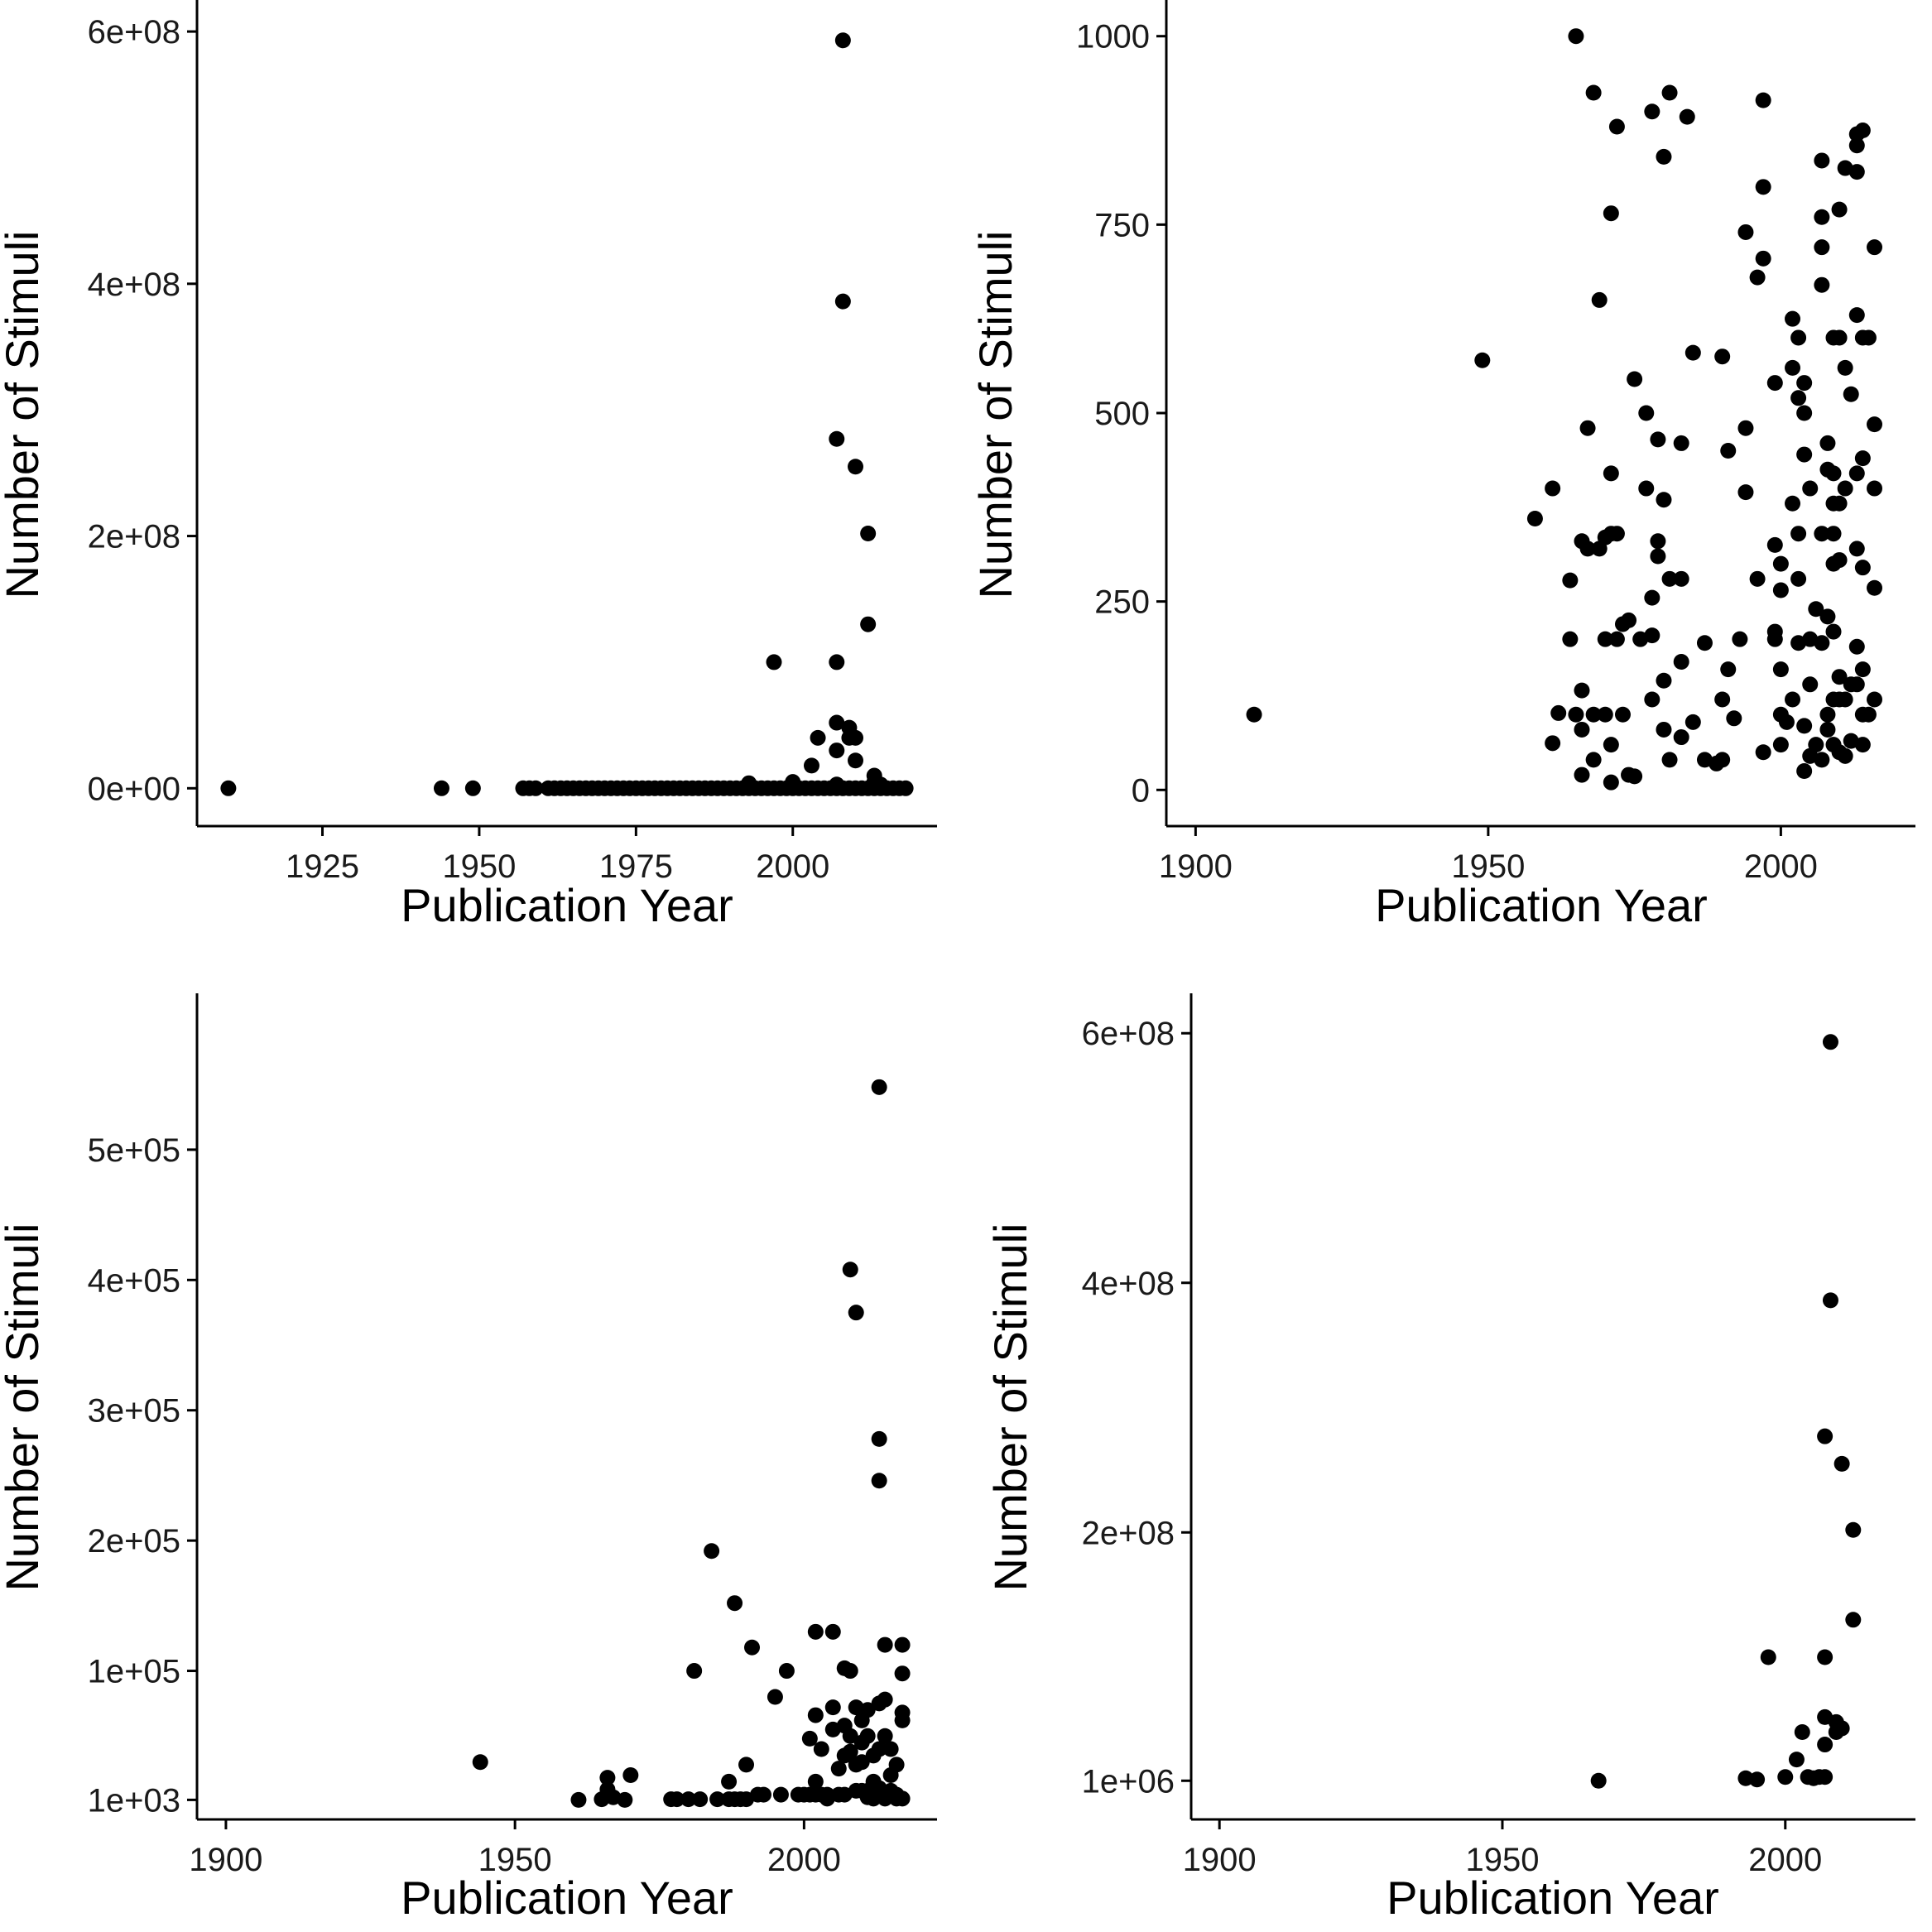 This screenshot has width=1932, height=1932. I want to click on x-tick-label: 1925, so click(322, 866).